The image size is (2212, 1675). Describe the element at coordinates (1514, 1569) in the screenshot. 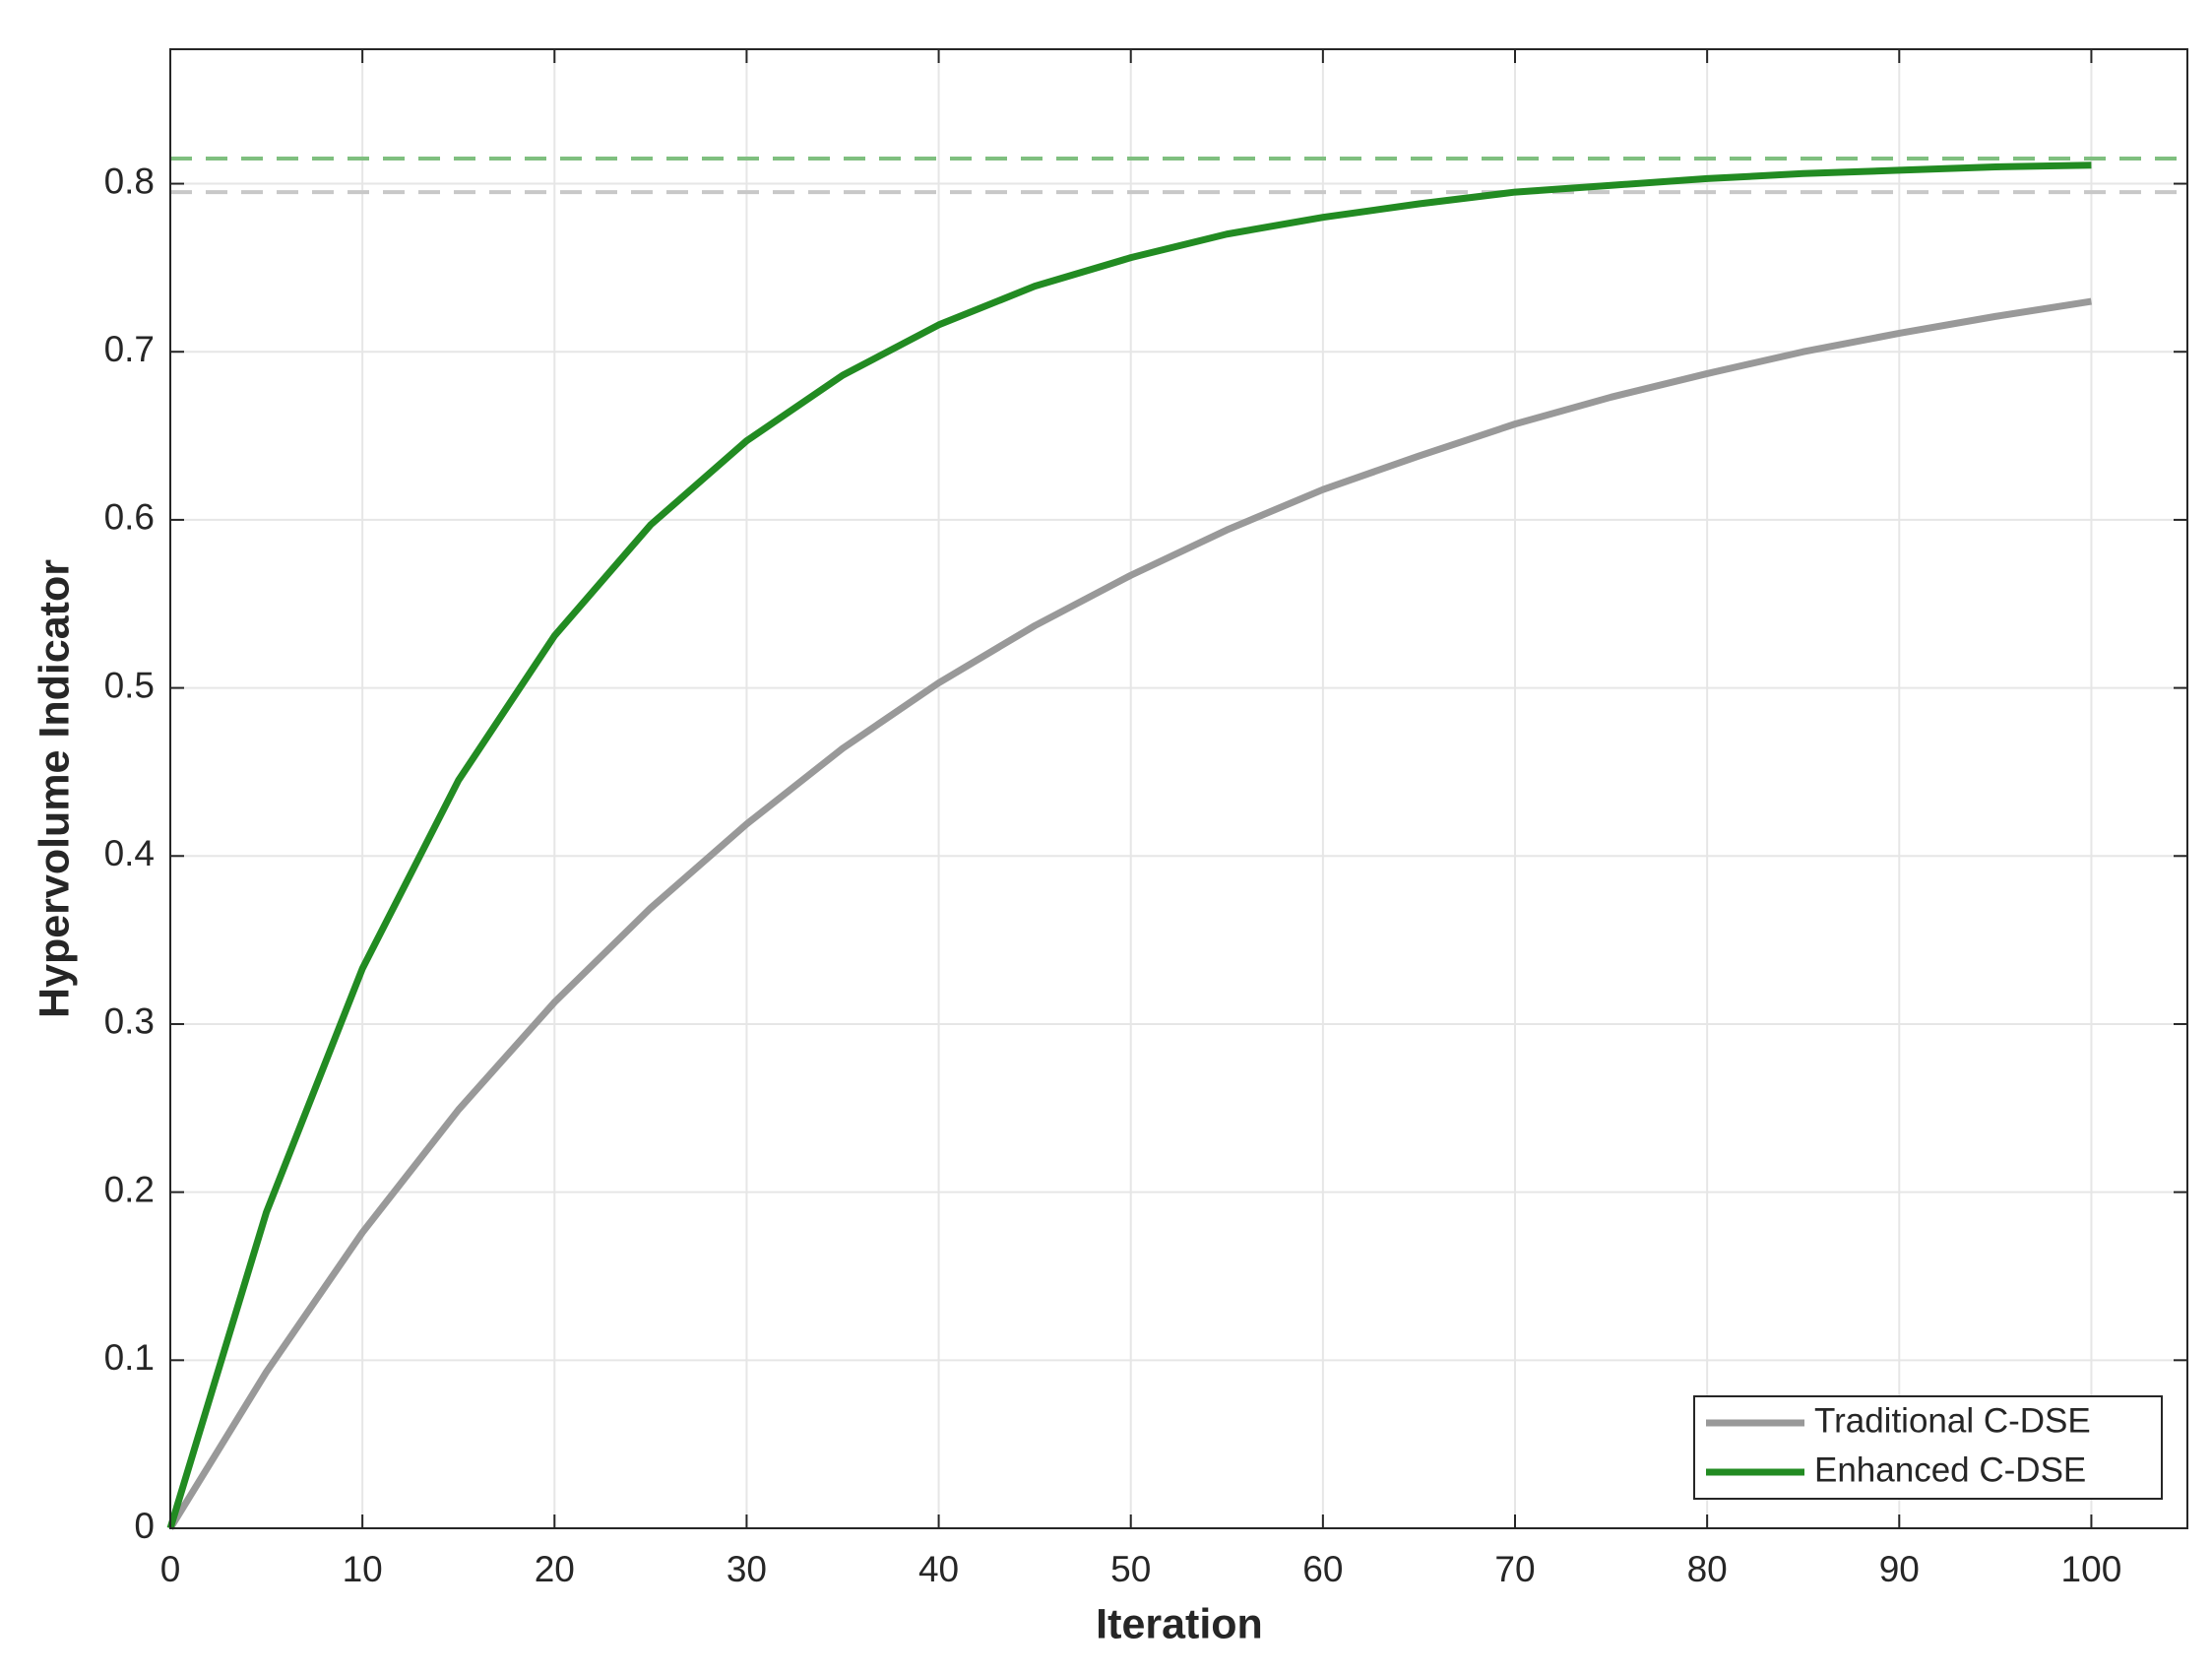

I see `x-tick-label: 70` at that location.